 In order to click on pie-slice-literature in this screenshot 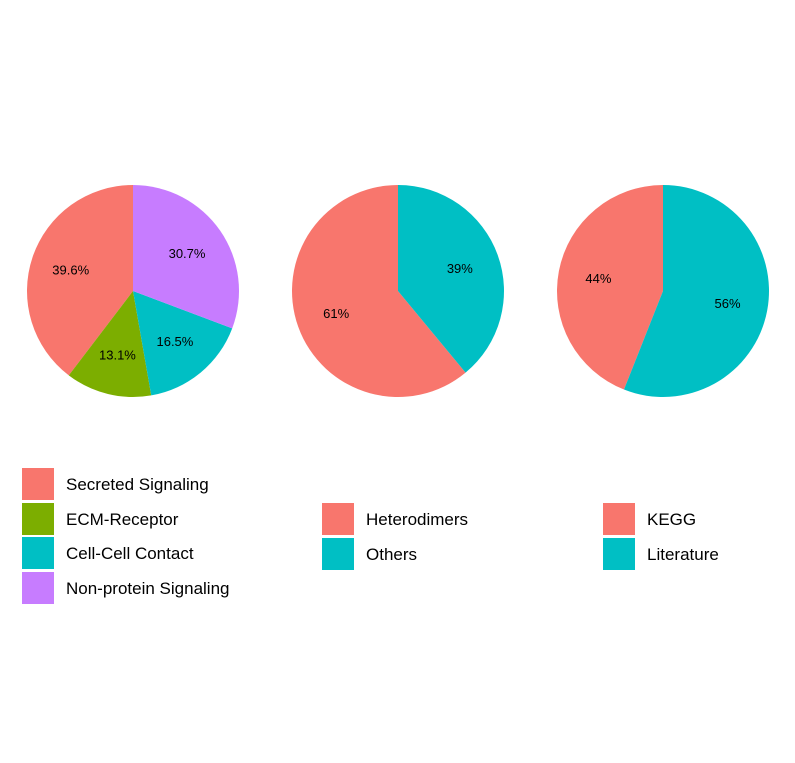, I will do `click(696, 291)`.